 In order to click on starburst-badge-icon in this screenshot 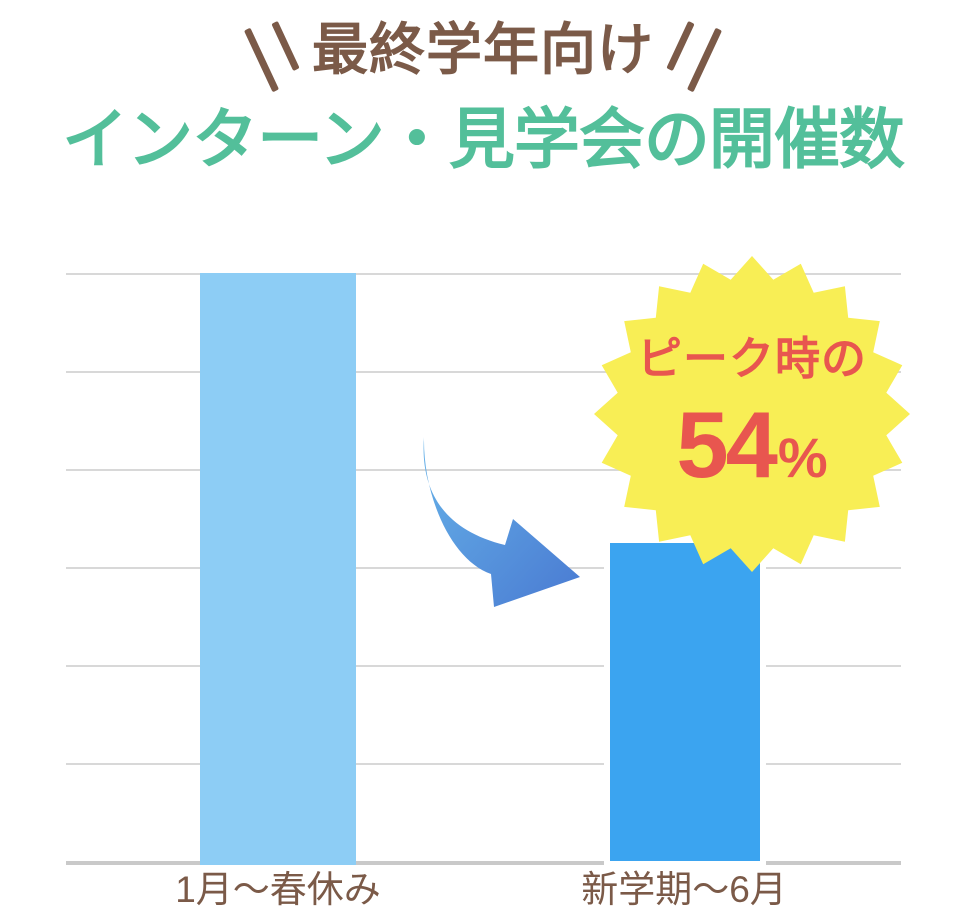, I will do `click(752, 414)`.